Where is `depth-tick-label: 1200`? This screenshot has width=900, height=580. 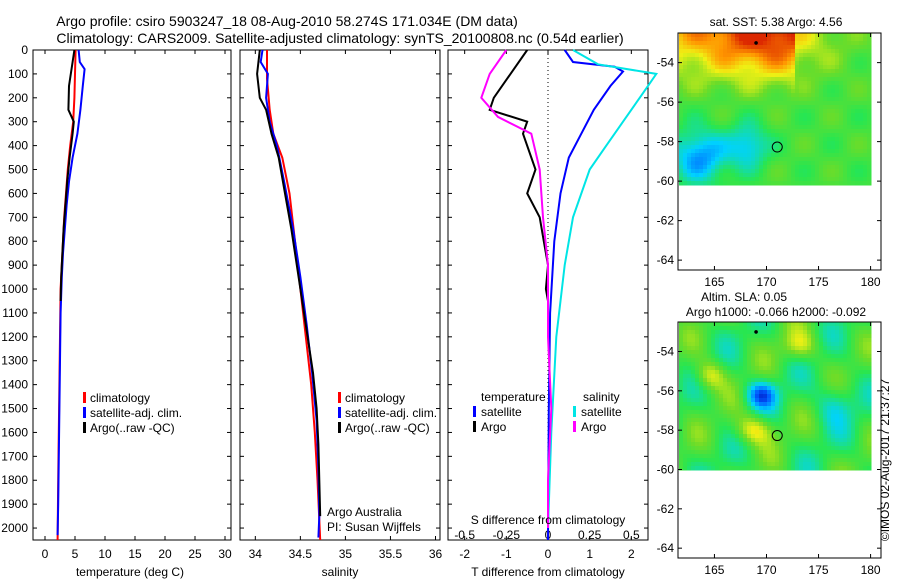 depth-tick-label: 1200 is located at coordinates (14, 337).